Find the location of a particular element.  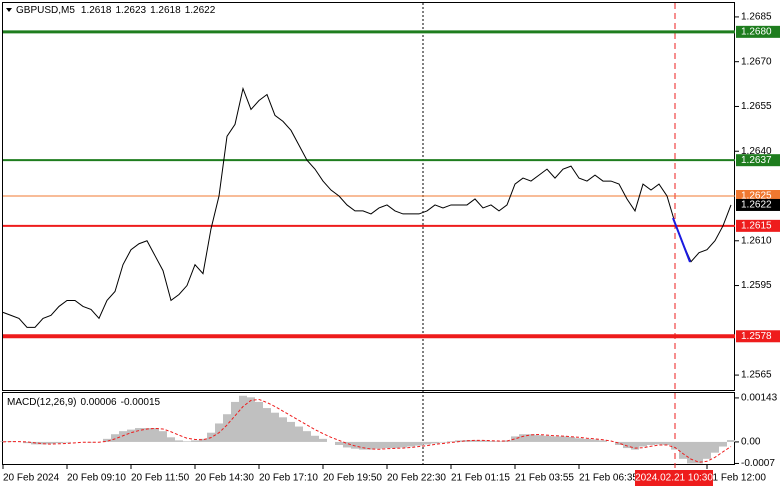

macd-title: MACD(12,26,9) is located at coordinates (41, 402).